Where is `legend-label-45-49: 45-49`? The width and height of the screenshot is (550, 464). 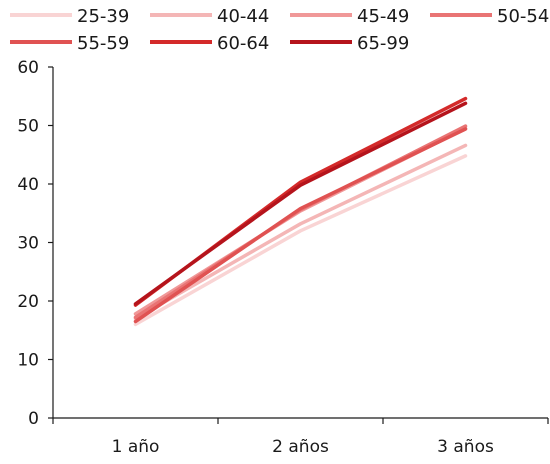 legend-label-45-49: 45-49 is located at coordinates (383, 16).